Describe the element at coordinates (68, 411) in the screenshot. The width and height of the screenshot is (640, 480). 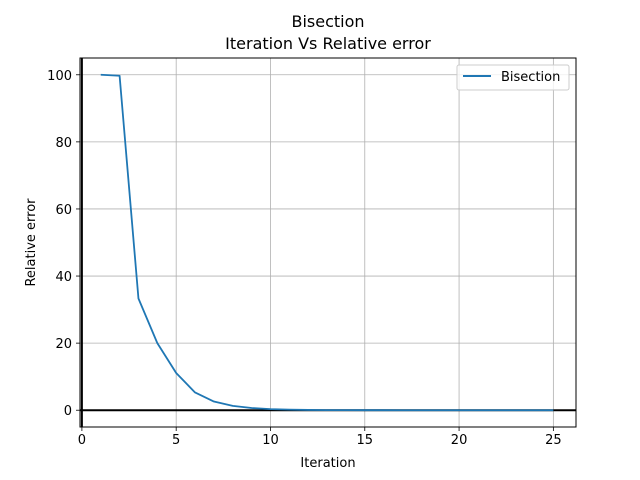
I see `y-tick-label: 0` at that location.